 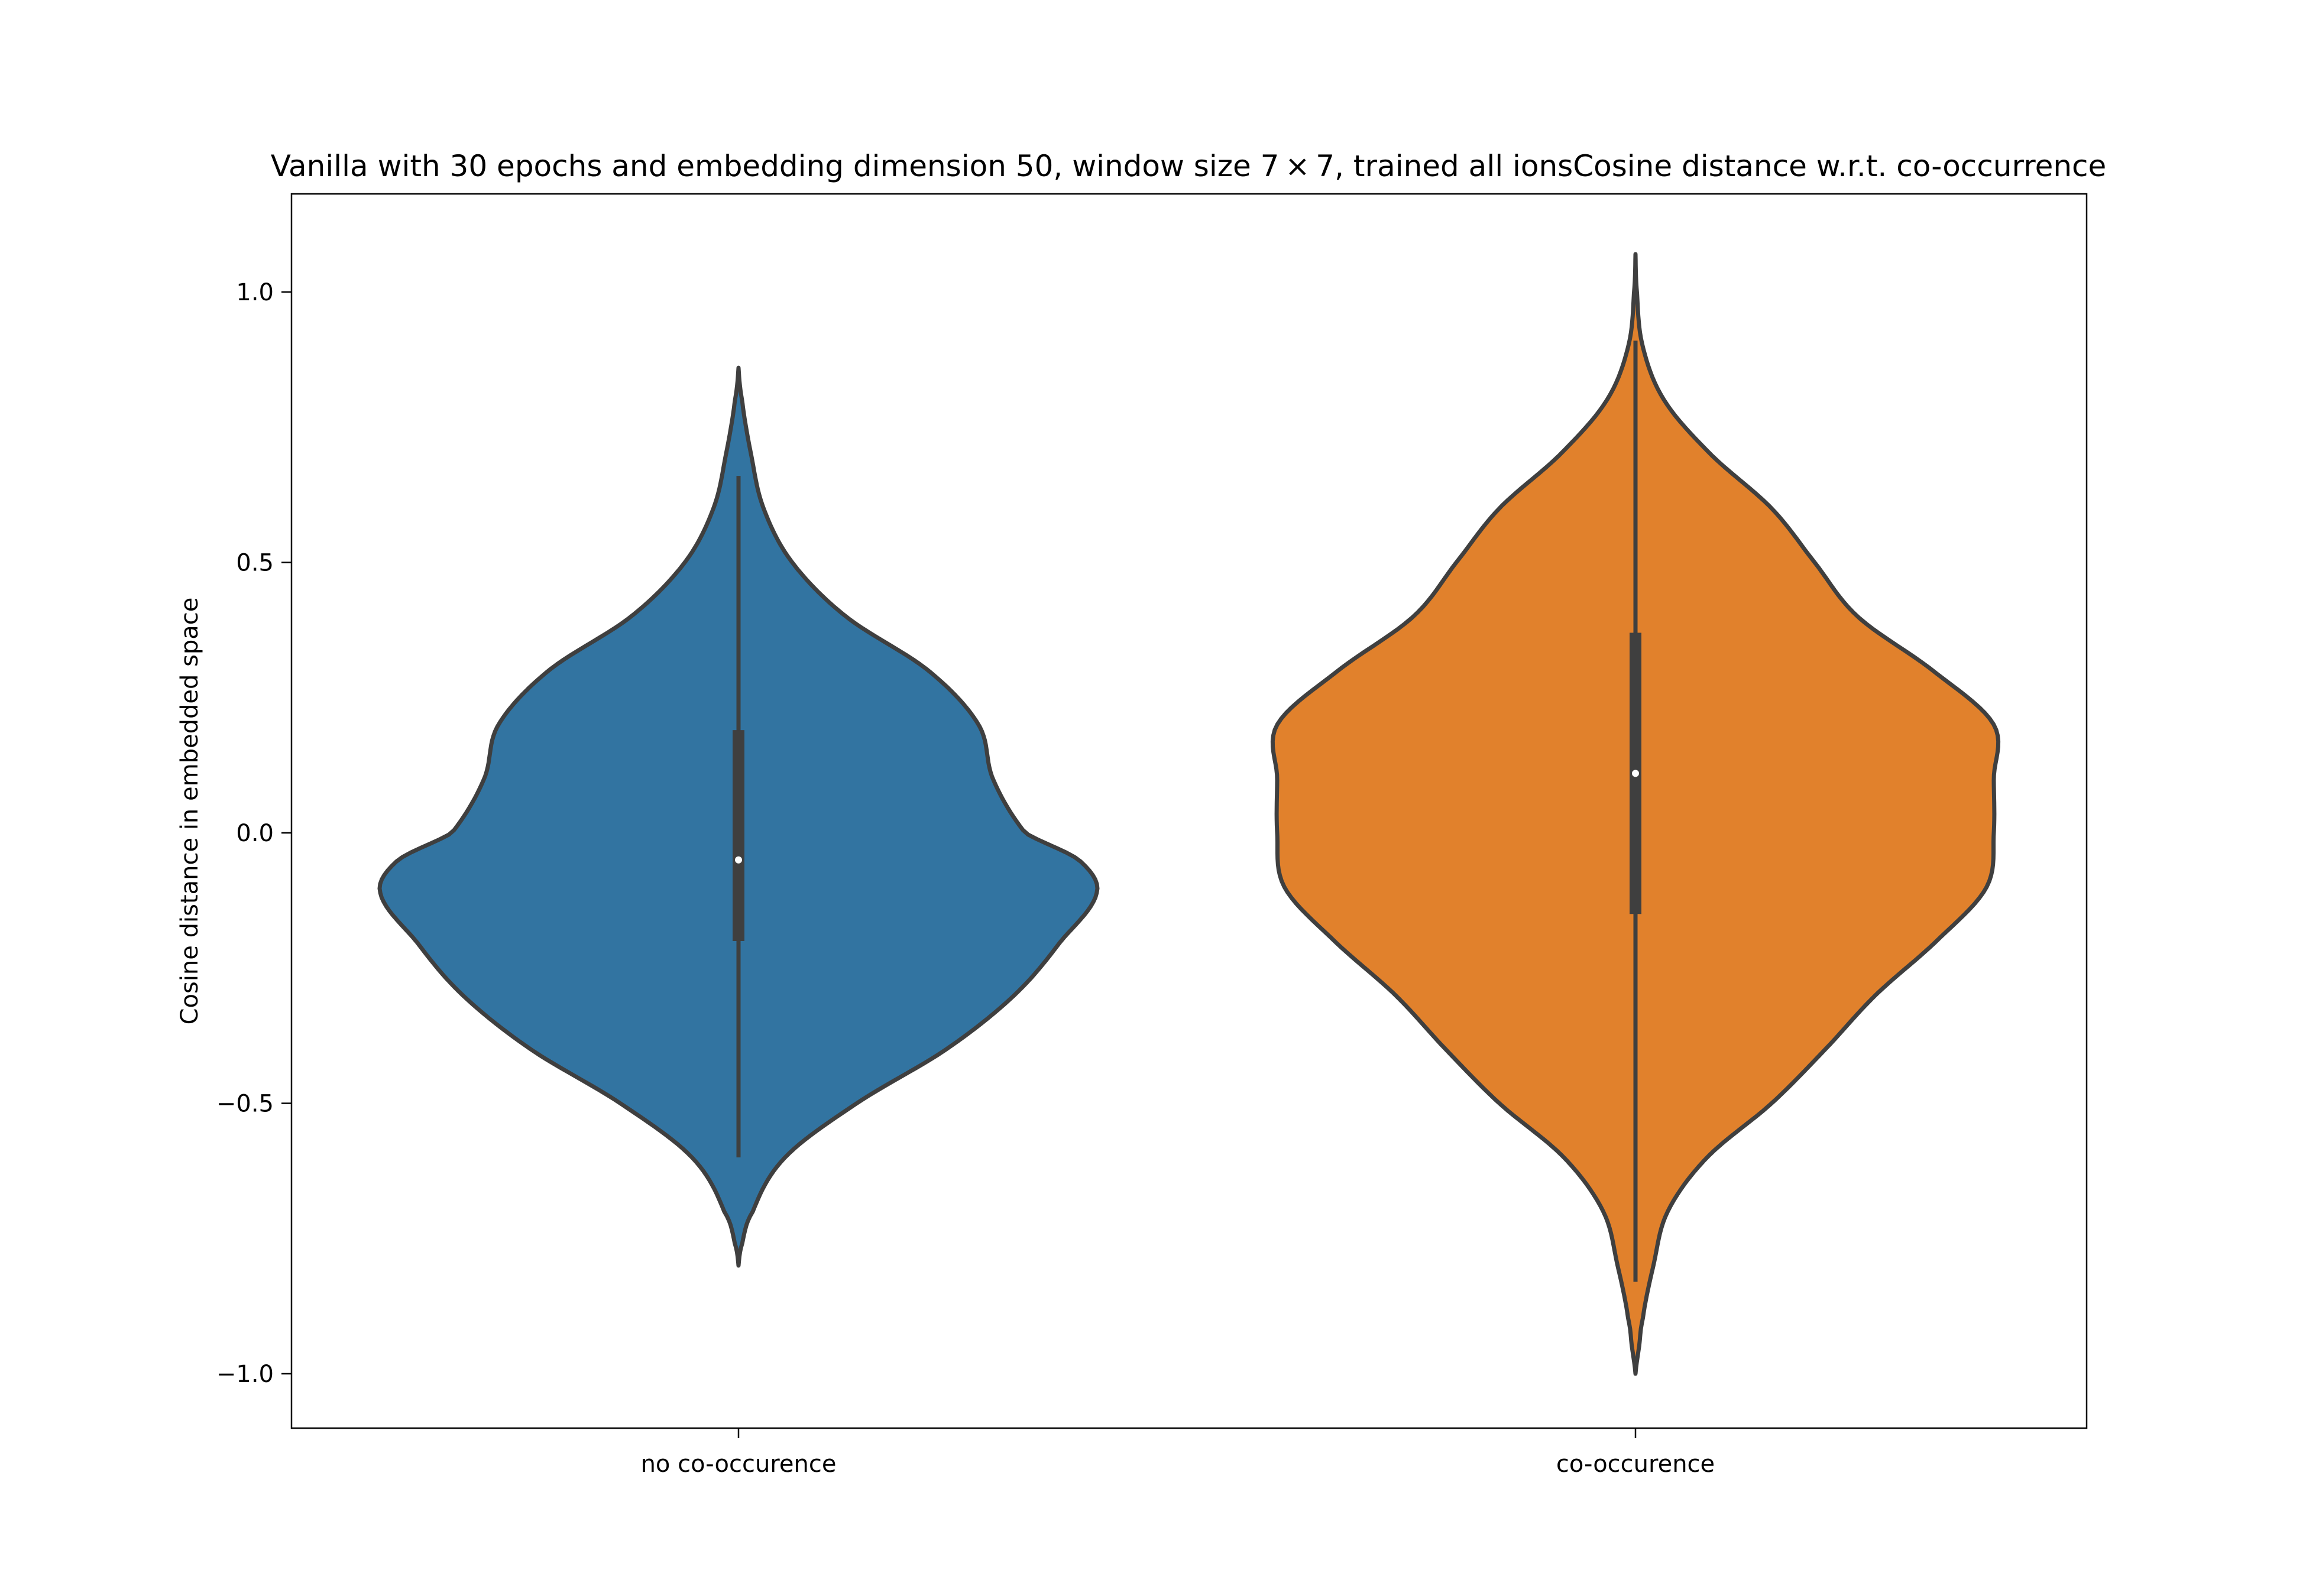 I want to click on y-tick-label: 0.0, so click(x=255, y=833).